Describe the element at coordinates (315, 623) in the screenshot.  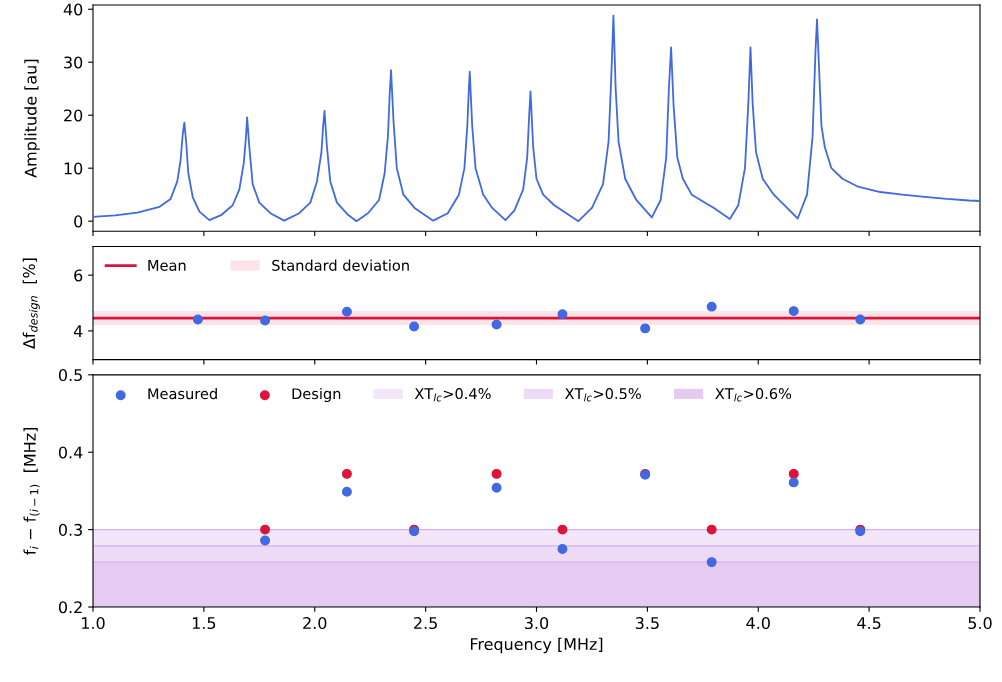
I see `x-tick-label: 2.0` at that location.